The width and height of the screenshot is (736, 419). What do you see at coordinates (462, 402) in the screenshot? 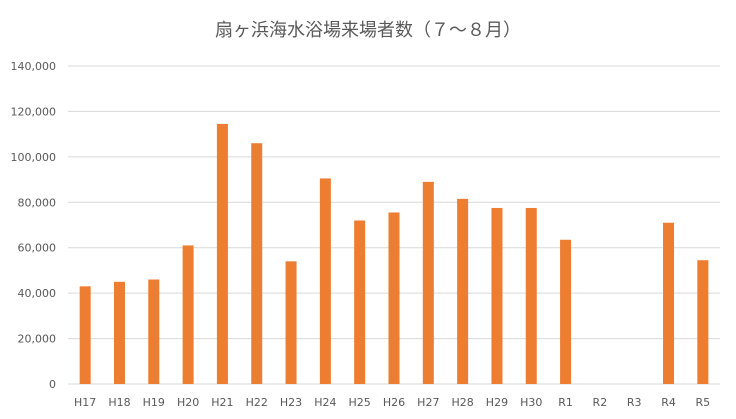
I see `x-tick-label-h28: H28` at bounding box center [462, 402].